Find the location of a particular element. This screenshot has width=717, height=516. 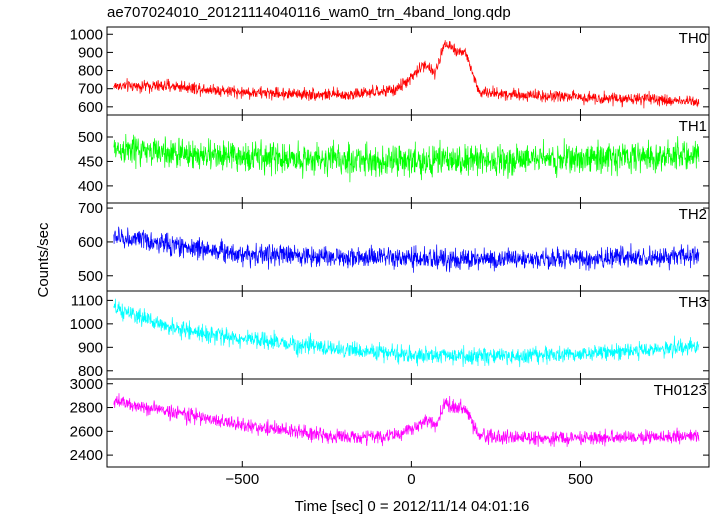

x-axis: −500 0 500 is located at coordinates (409, 479).